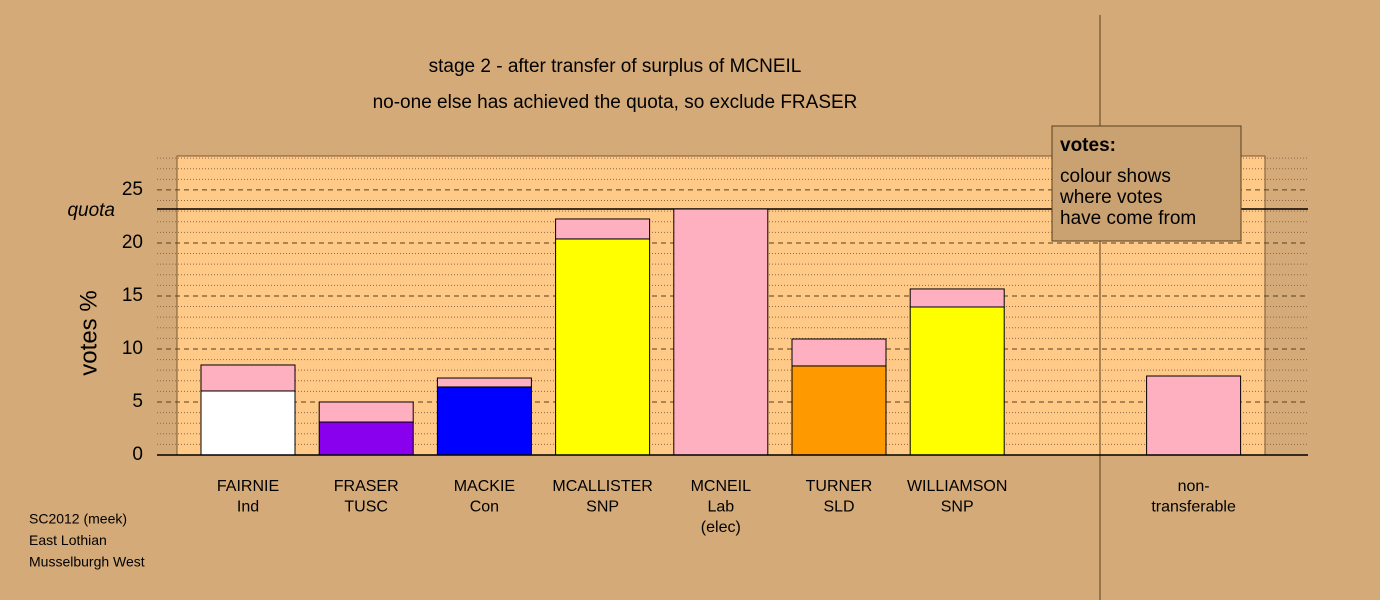 This screenshot has width=1380, height=600. I want to click on x-tick-label: MACKIE, so click(484, 486).